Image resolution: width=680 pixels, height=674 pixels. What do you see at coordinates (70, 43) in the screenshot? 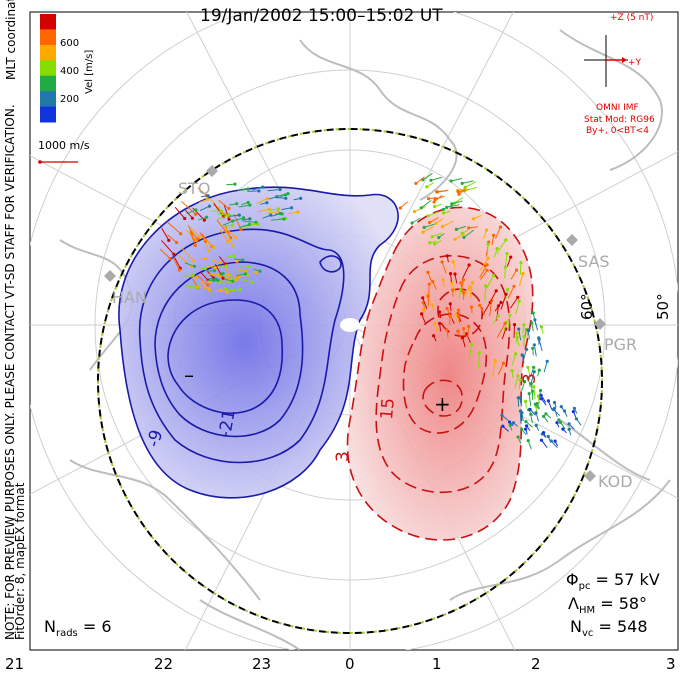
I see `colorbar-tick-600: 600` at bounding box center [70, 43].